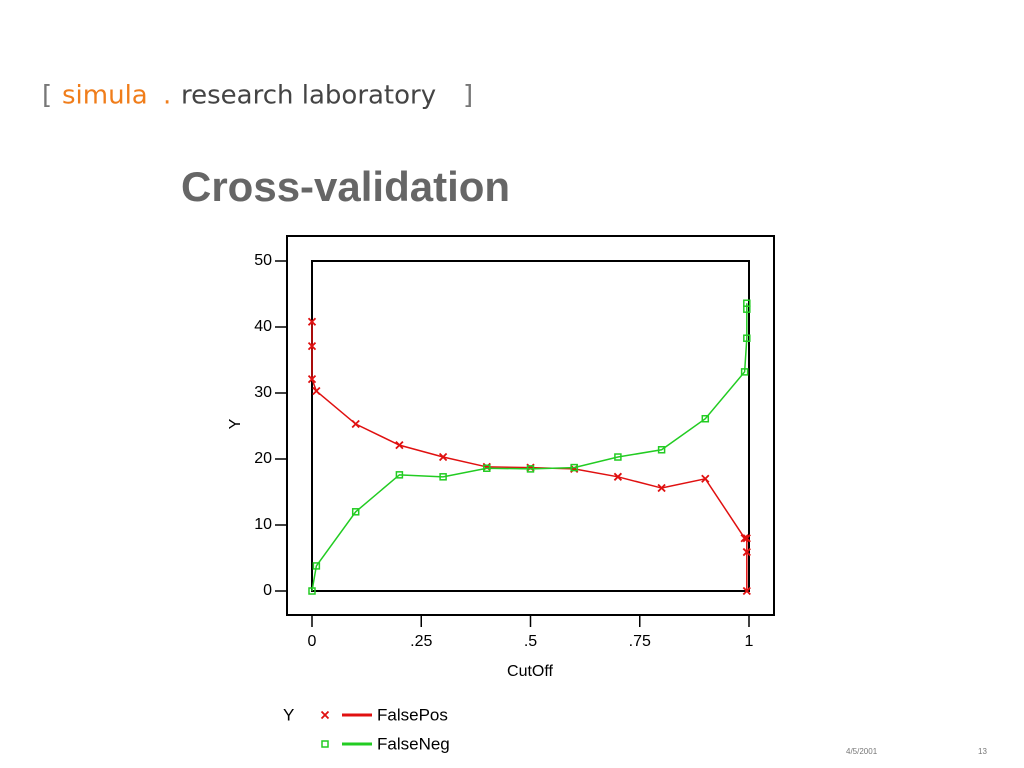  Describe the element at coordinates (312, 641) in the screenshot. I see `x-tick-label: 0` at that location.